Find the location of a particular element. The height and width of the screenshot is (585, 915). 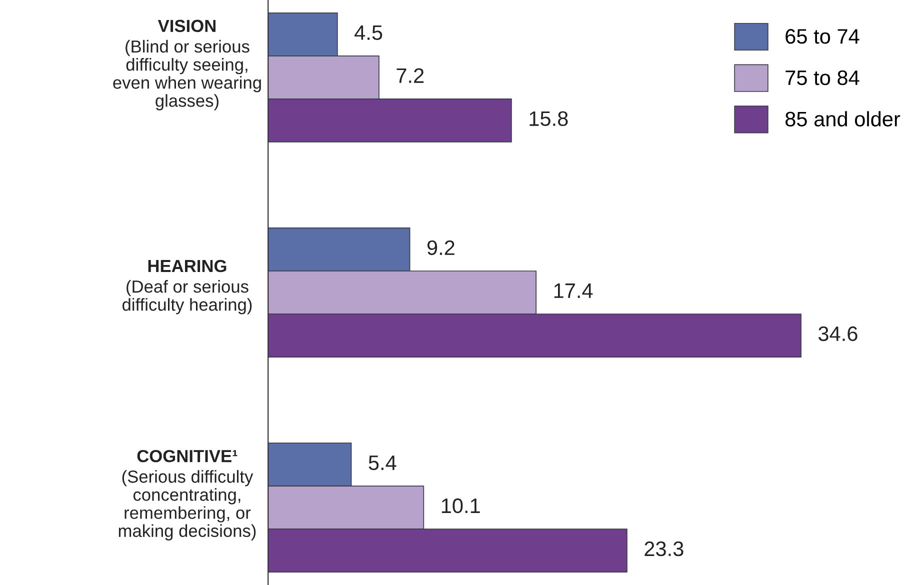

data-label: 9.2 is located at coordinates (440, 248).